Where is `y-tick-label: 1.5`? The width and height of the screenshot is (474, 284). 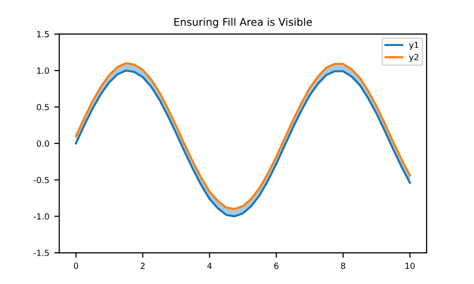 y-tick-label: 1.5 is located at coordinates (43, 34).